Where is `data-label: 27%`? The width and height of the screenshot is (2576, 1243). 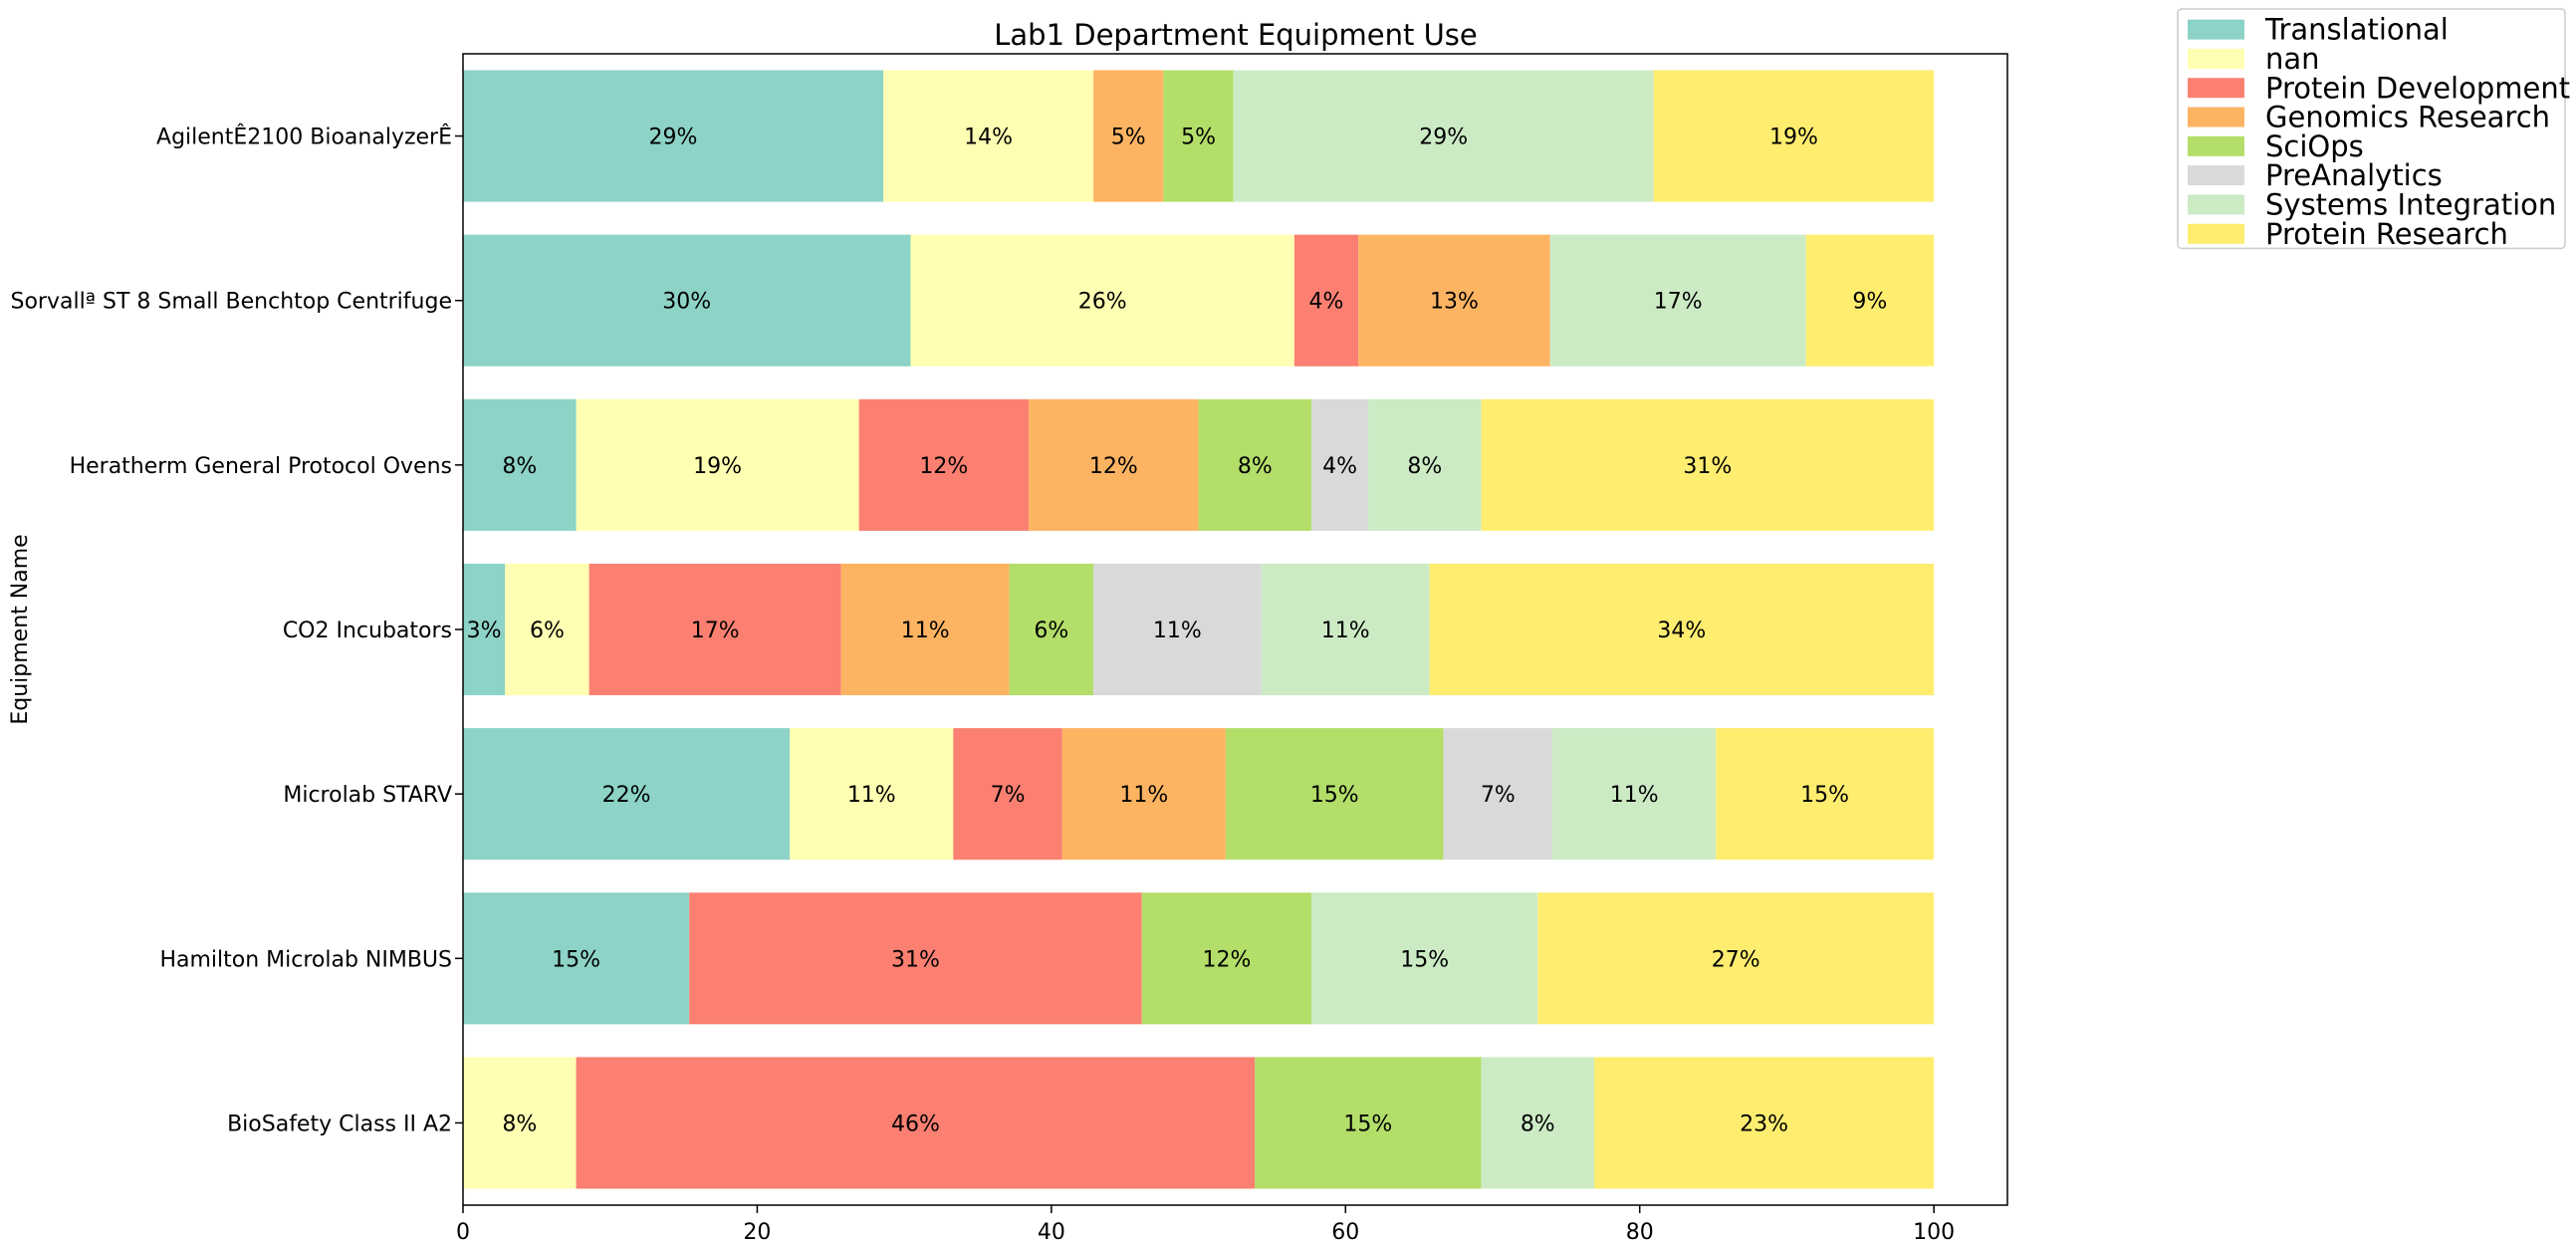
data-label: 27% is located at coordinates (1736, 959).